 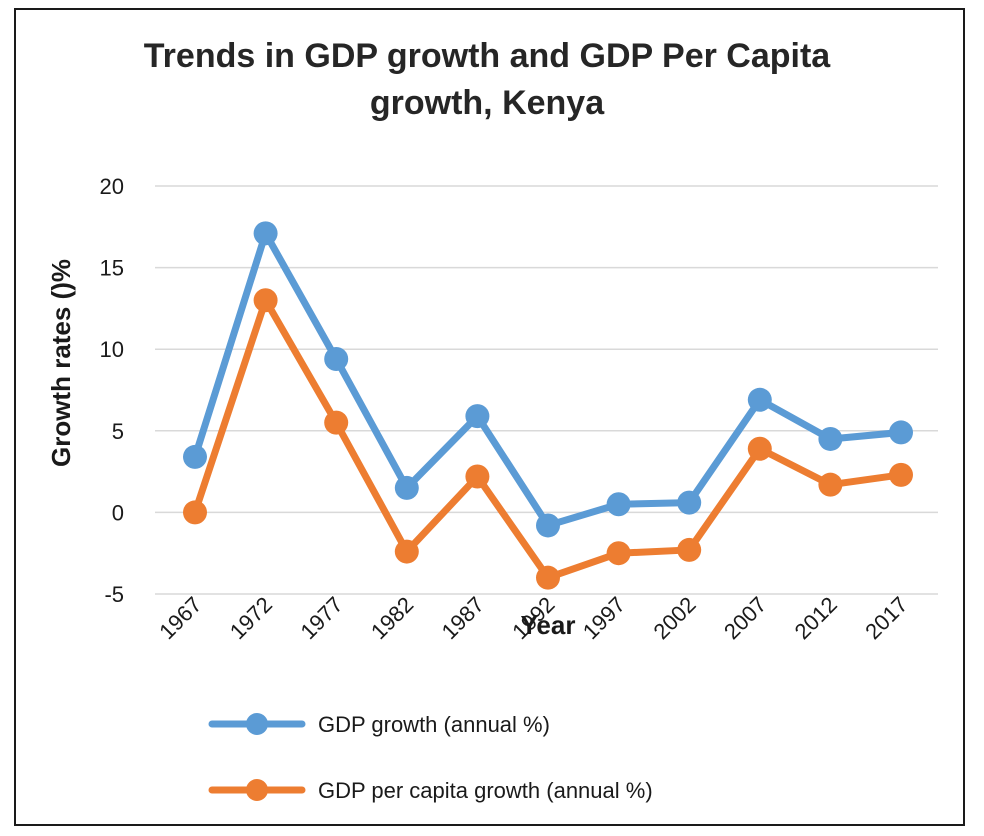 What do you see at coordinates (180, 618) in the screenshot?
I see `x-tick-label: 1967` at bounding box center [180, 618].